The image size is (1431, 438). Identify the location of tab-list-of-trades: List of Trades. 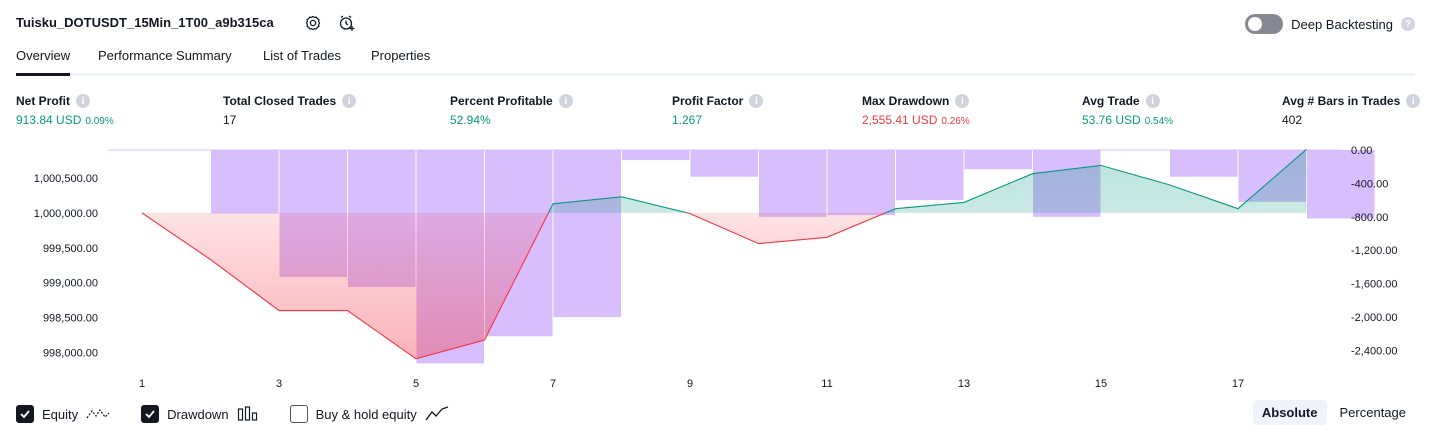
(302, 62).